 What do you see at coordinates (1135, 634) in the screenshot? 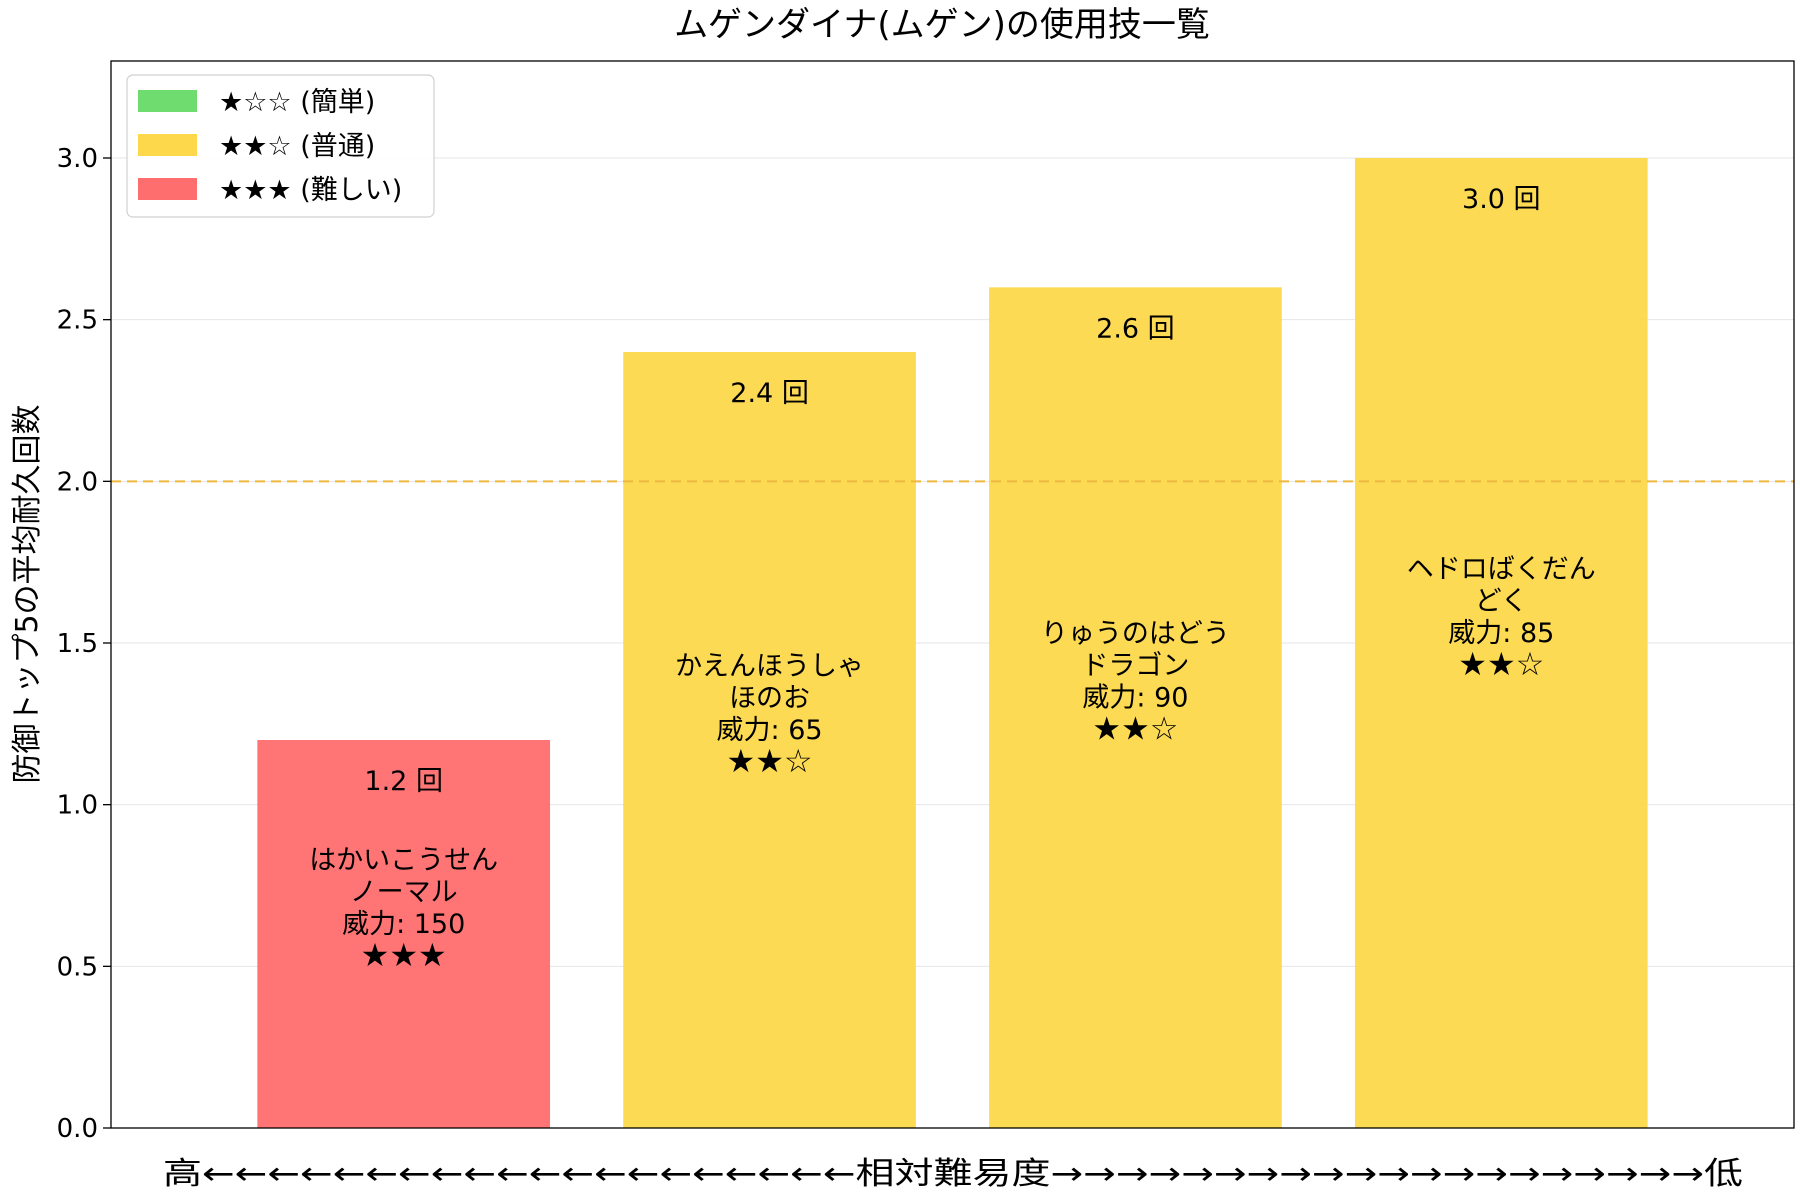
I see `bar-move-name: りゅうのはどう` at bounding box center [1135, 634].